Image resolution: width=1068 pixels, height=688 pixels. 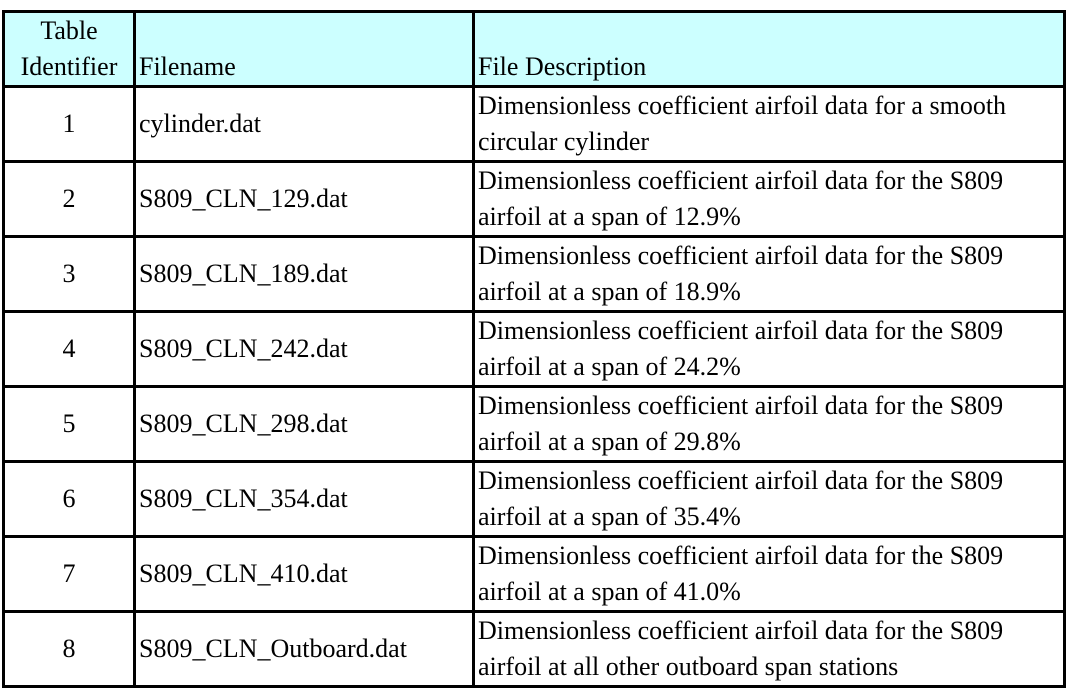 I want to click on cell-table-identifier: 2, so click(x=69, y=199).